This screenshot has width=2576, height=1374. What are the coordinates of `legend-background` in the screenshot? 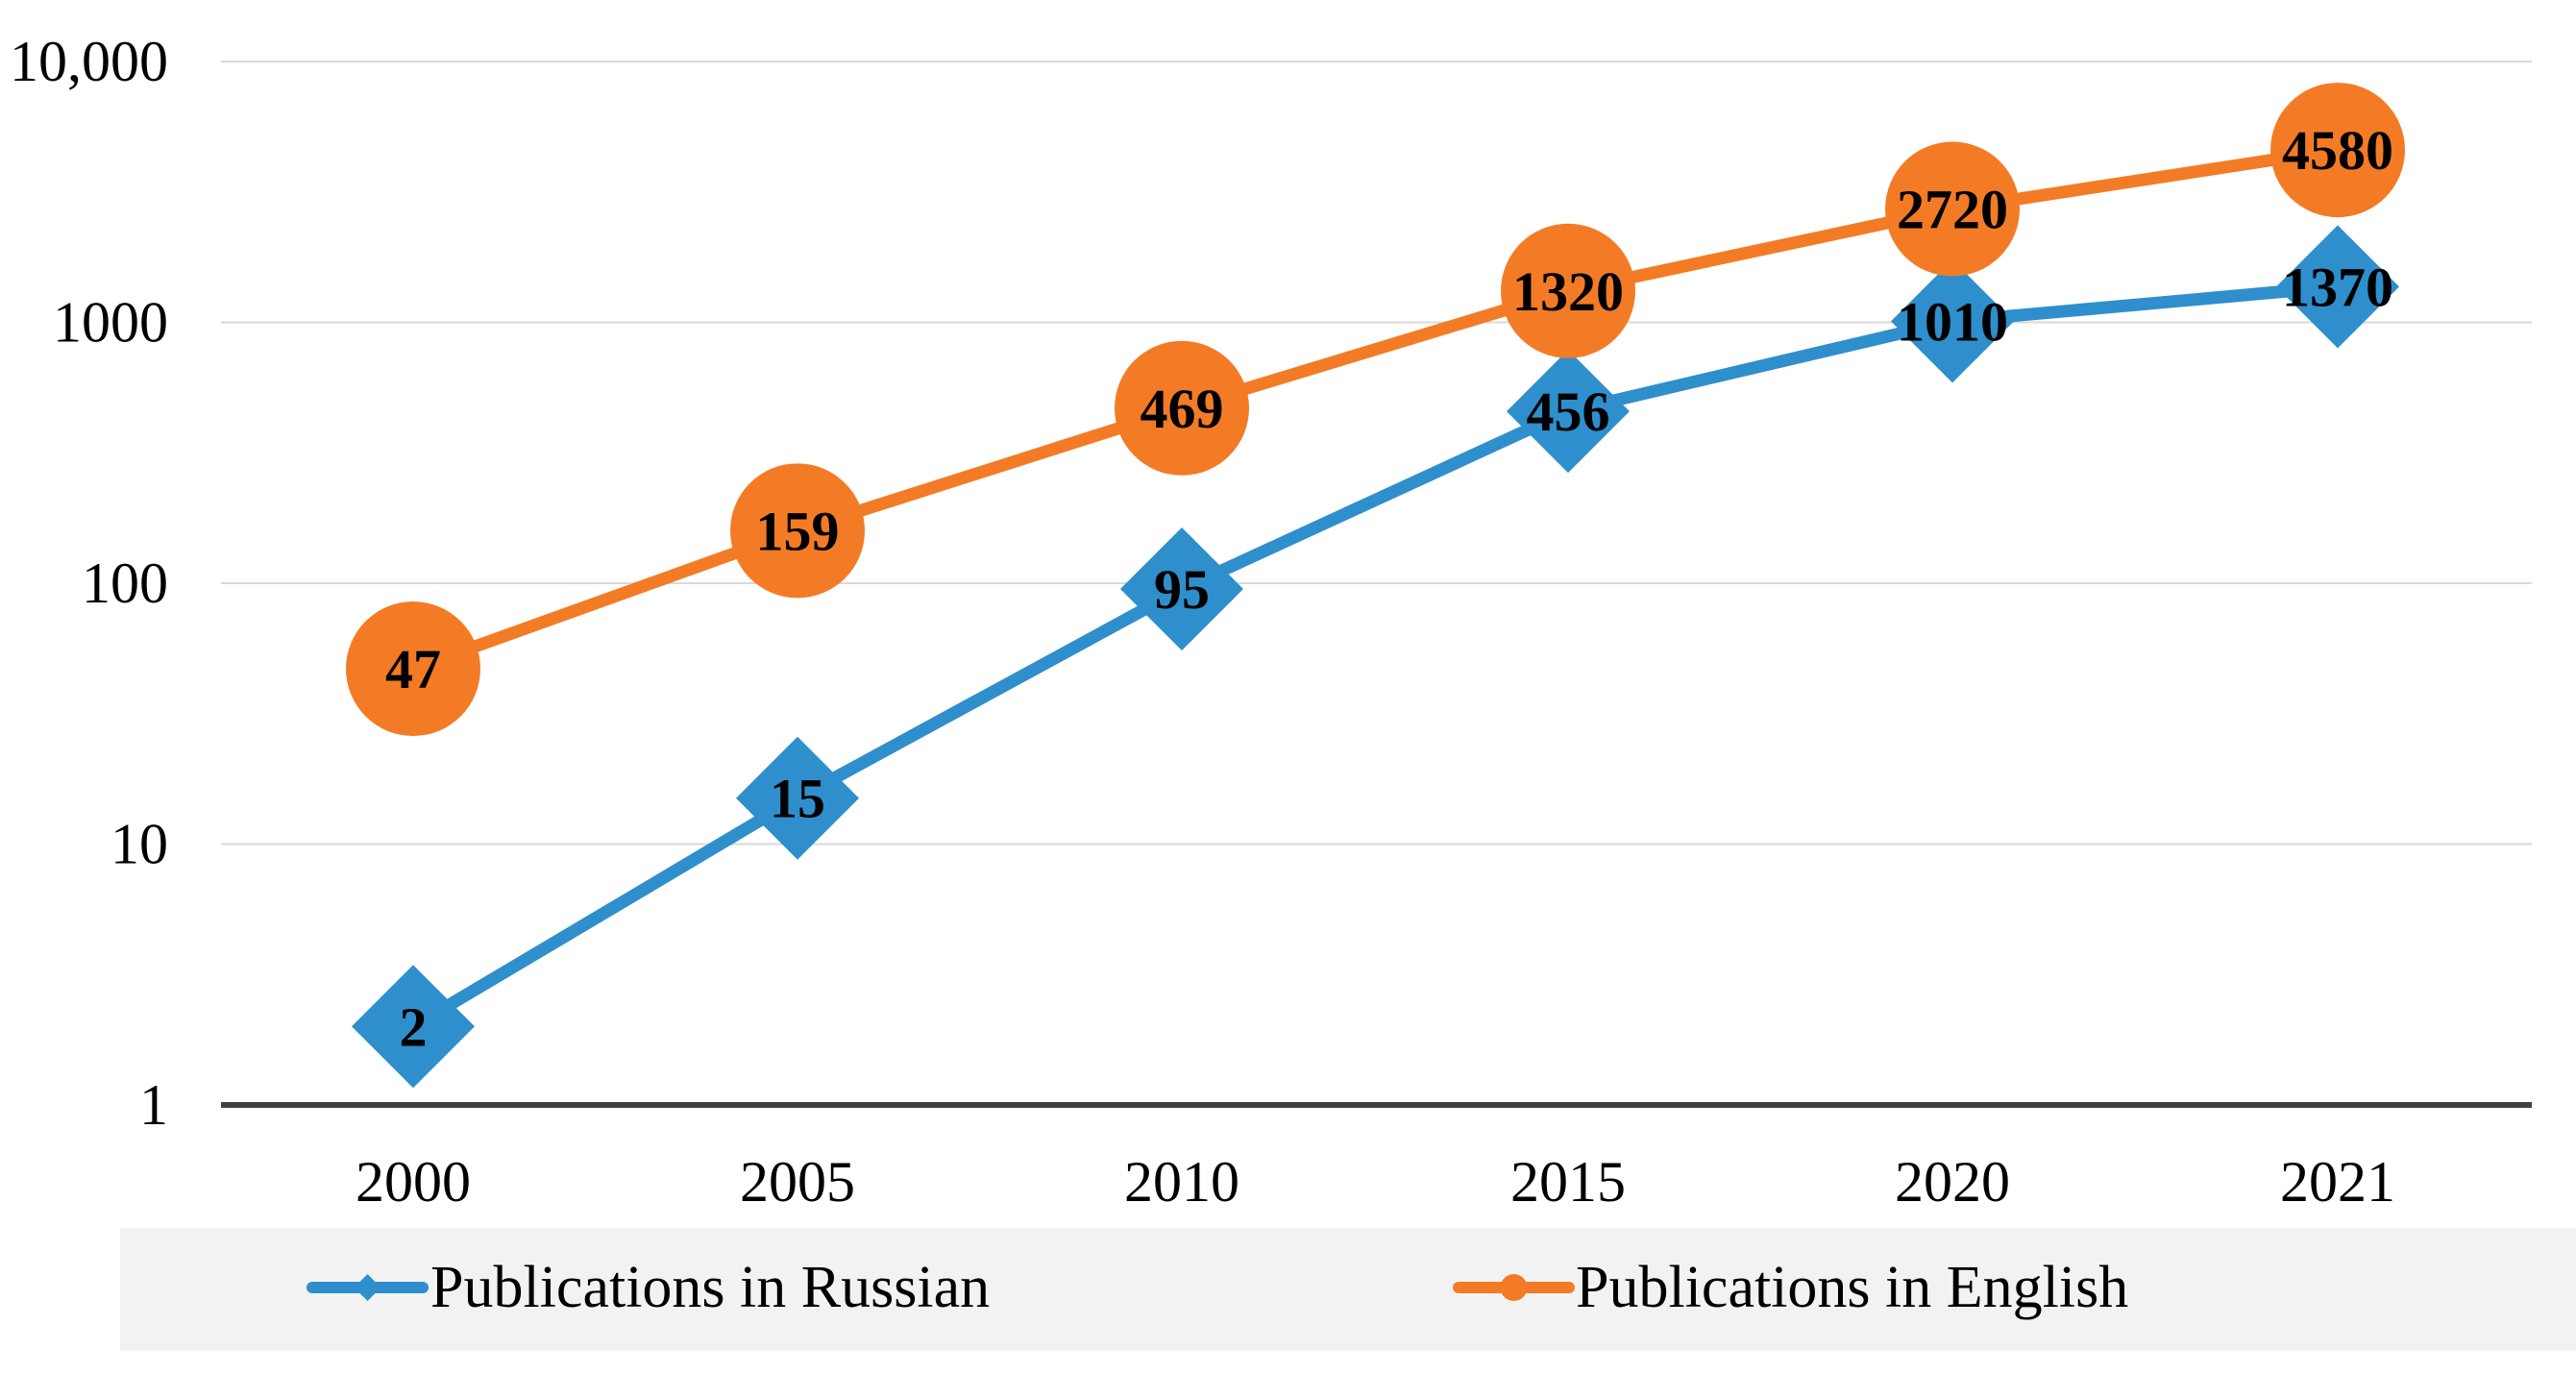 It's located at (1348, 1289).